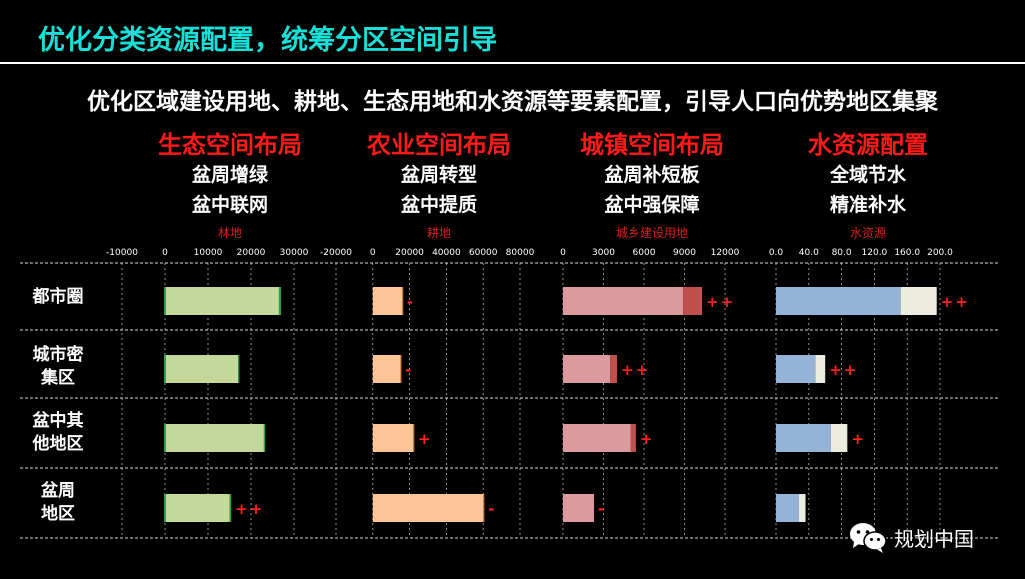 The width and height of the screenshot is (1025, 579). Describe the element at coordinates (267, 40) in the screenshot. I see `page-title: 优化分类资源配置，统筹分区空间引导` at that location.